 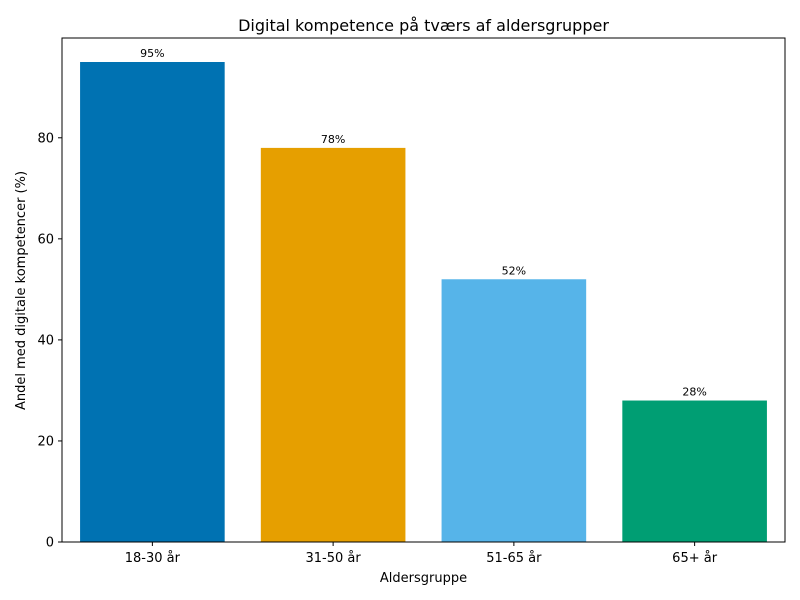 I want to click on y-tick-label-20: 20, so click(x=45, y=441).